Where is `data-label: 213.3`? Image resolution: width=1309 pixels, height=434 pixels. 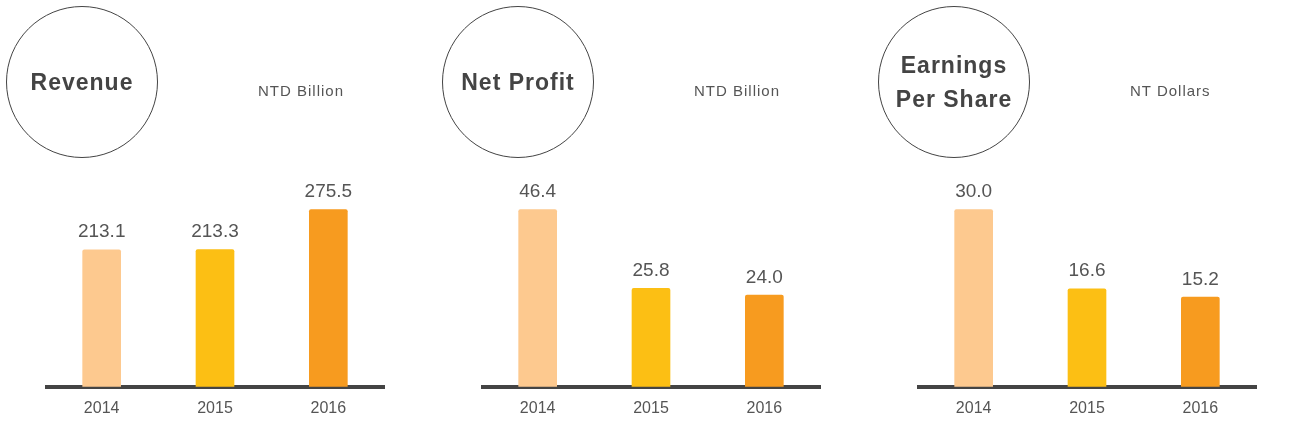
data-label: 213.3 is located at coordinates (215, 231).